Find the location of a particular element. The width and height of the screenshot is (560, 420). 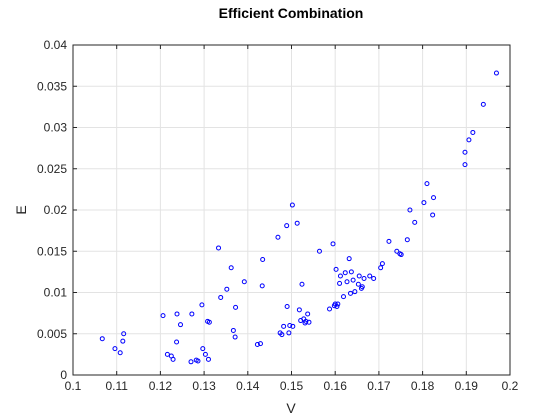

chart-title: Efficient Combination is located at coordinates (291, 13).